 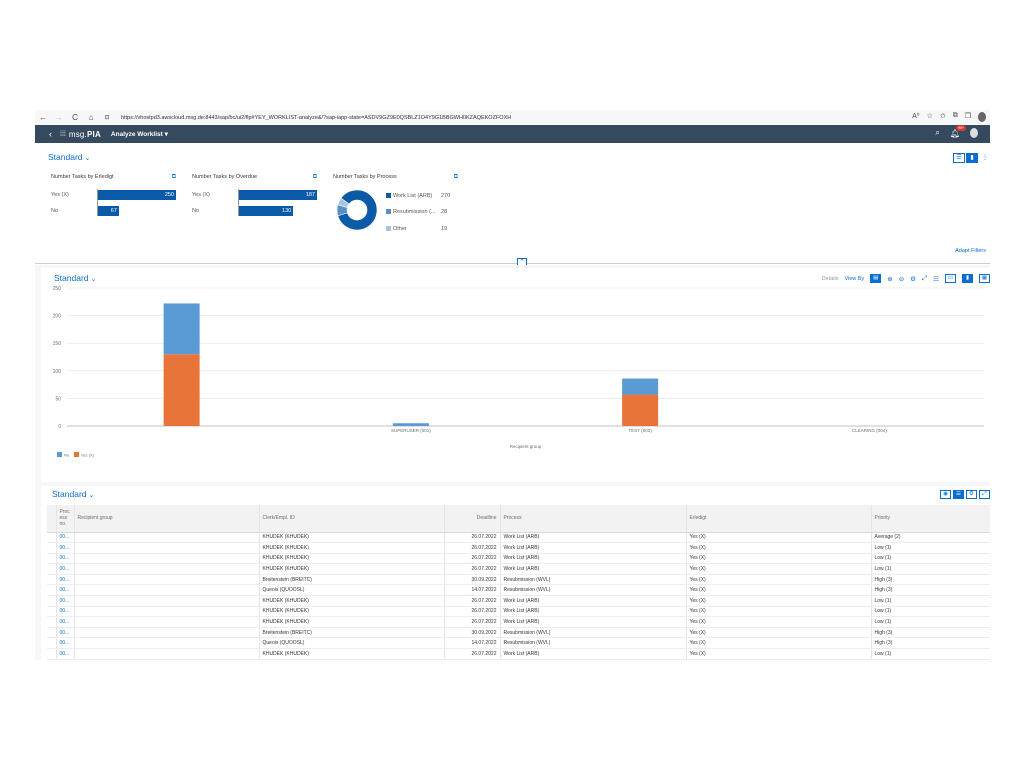 I want to click on select-all-cell, so click(x=52, y=519).